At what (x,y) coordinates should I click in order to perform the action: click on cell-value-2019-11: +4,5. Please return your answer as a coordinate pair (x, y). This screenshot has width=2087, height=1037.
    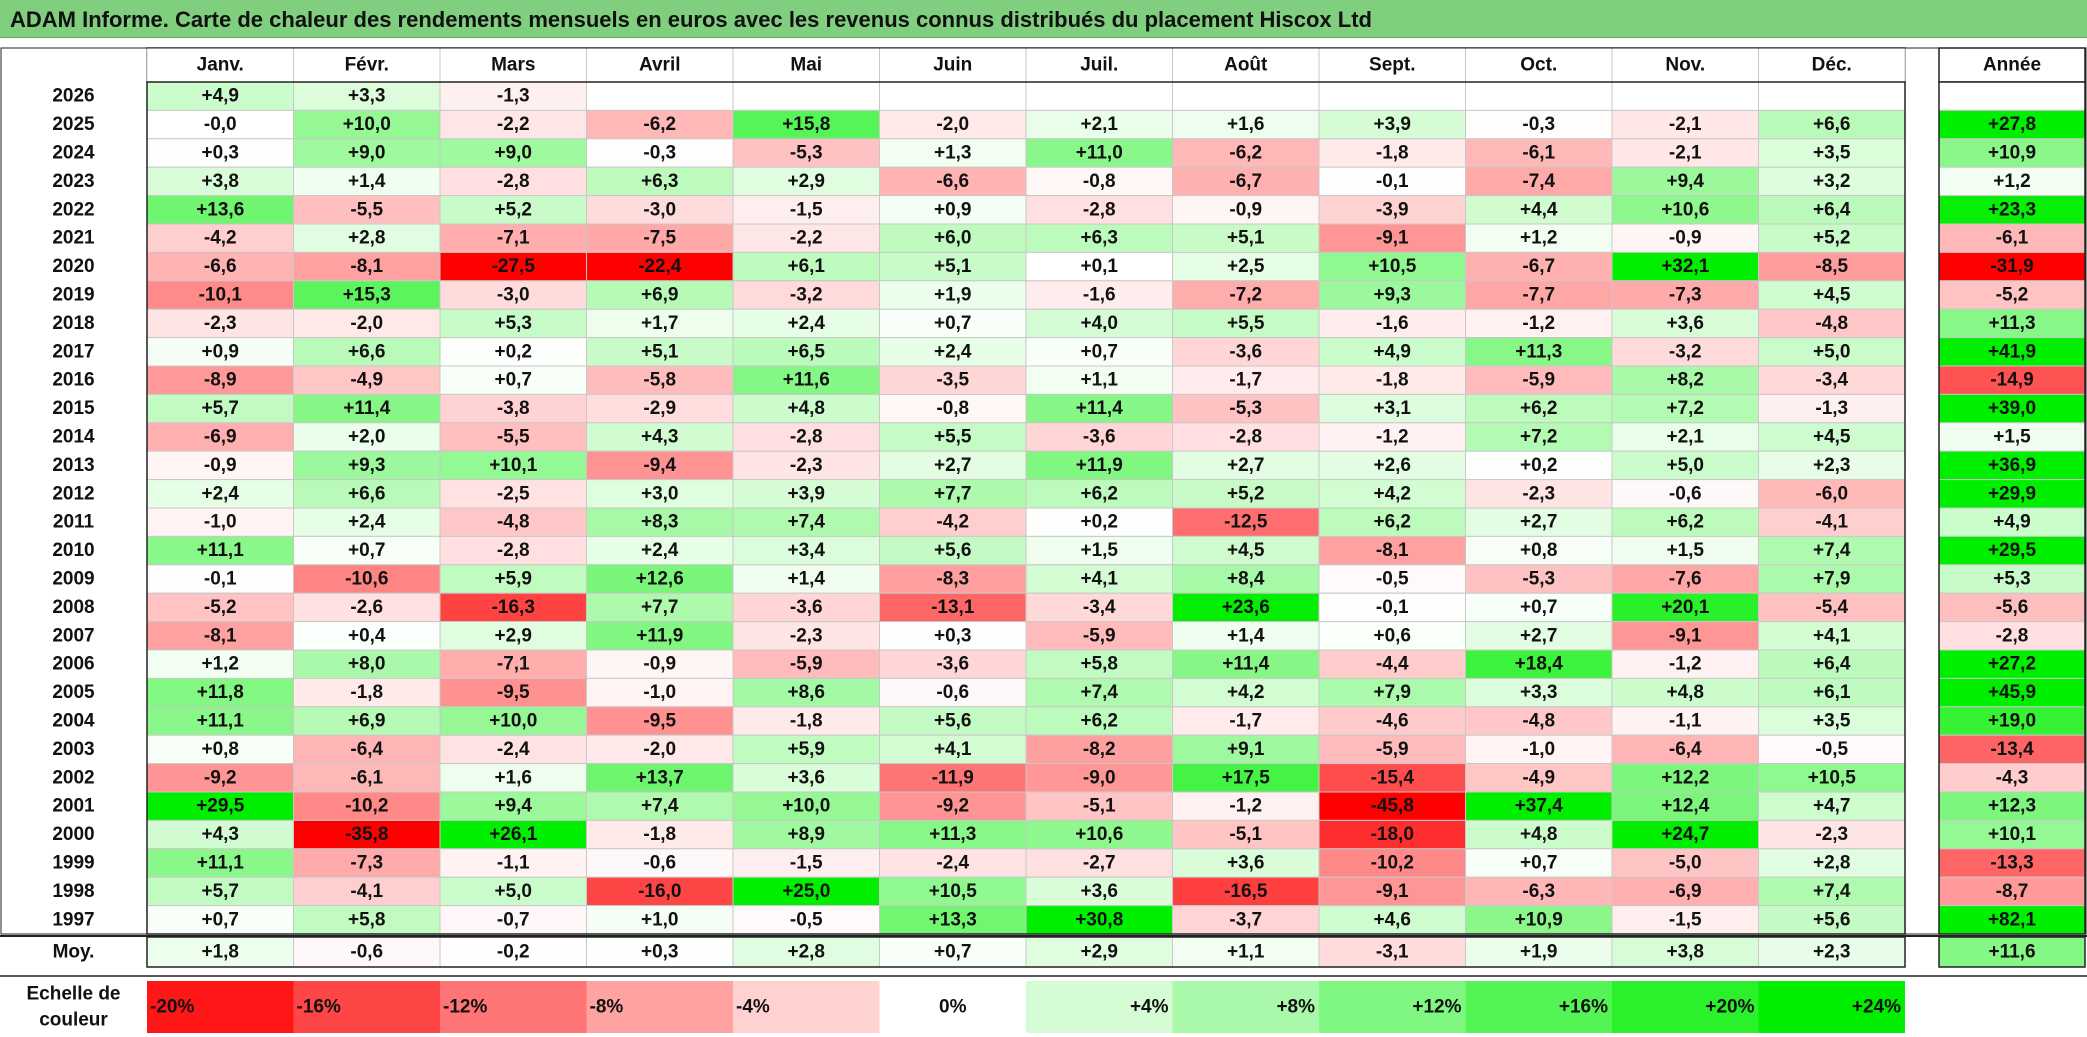
    Looking at the image, I should click on (1832, 295).